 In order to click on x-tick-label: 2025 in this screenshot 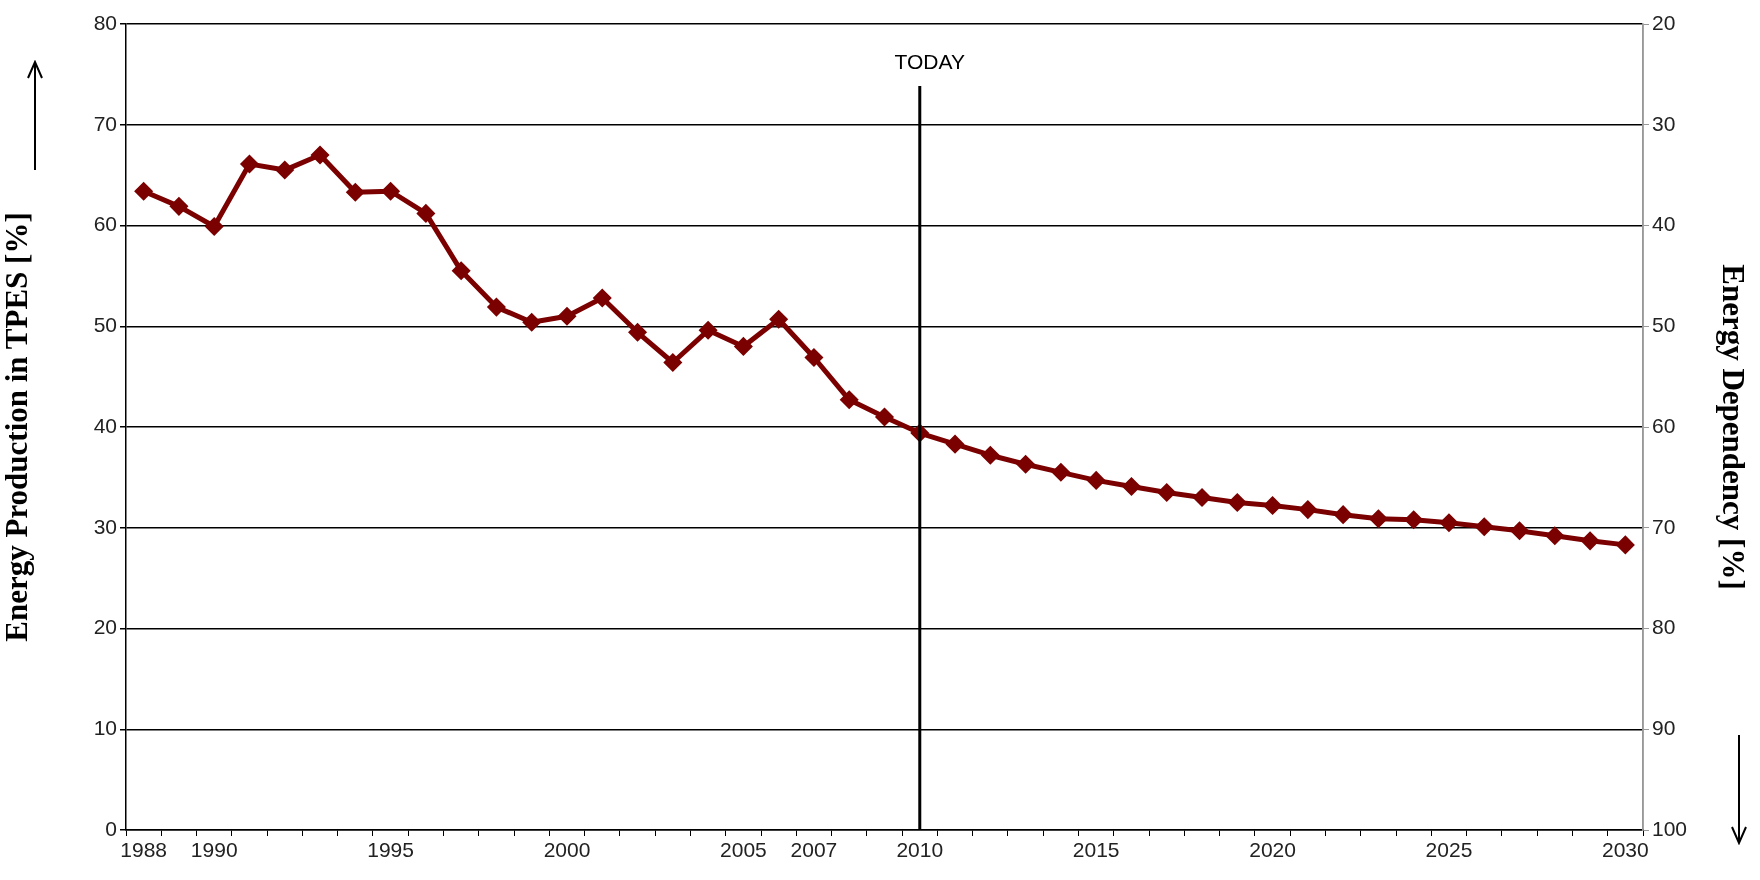, I will do `click(1449, 850)`.